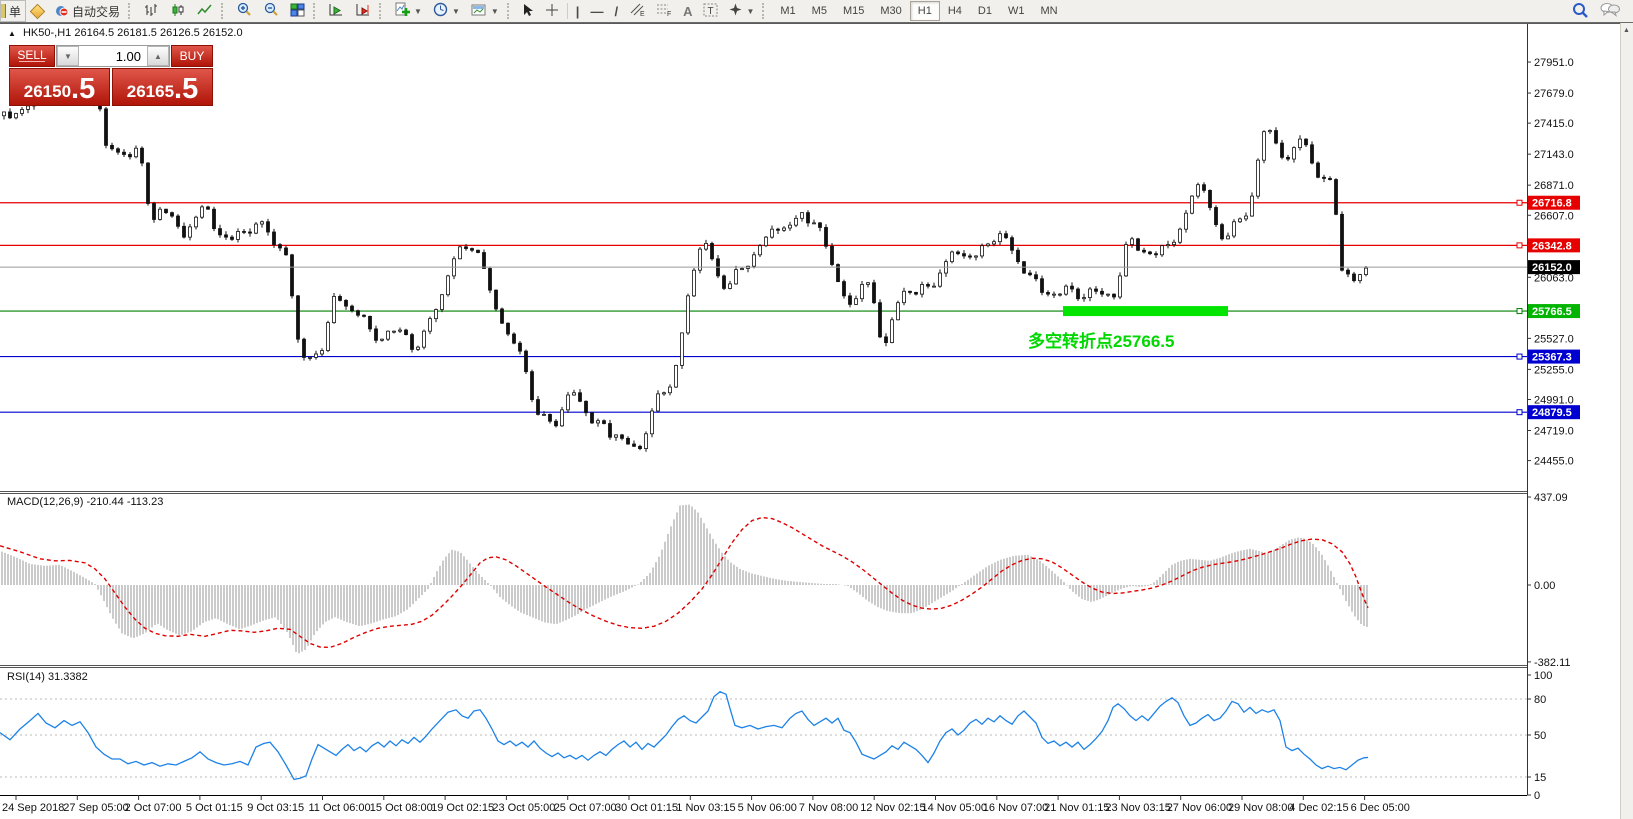 Image resolution: width=1633 pixels, height=819 pixels. I want to click on chat-icon, so click(1610, 11).